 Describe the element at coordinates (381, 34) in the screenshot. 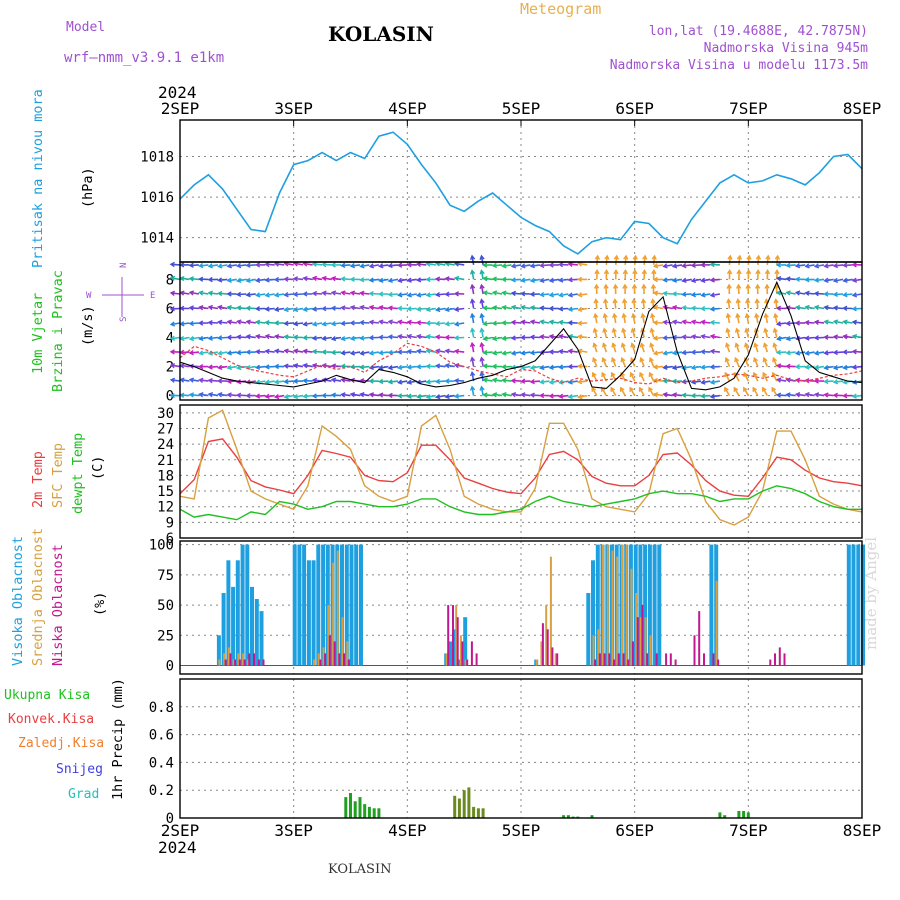

I see `station-title: KOLASIN` at that location.